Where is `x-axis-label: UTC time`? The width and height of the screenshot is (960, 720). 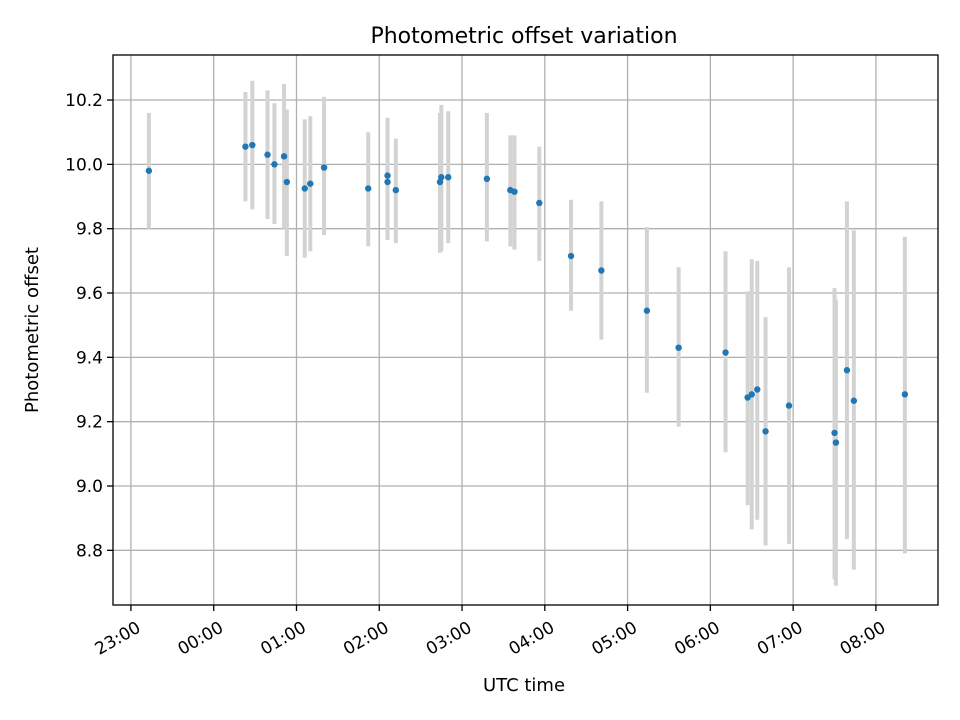 x-axis-label: UTC time is located at coordinates (524, 685).